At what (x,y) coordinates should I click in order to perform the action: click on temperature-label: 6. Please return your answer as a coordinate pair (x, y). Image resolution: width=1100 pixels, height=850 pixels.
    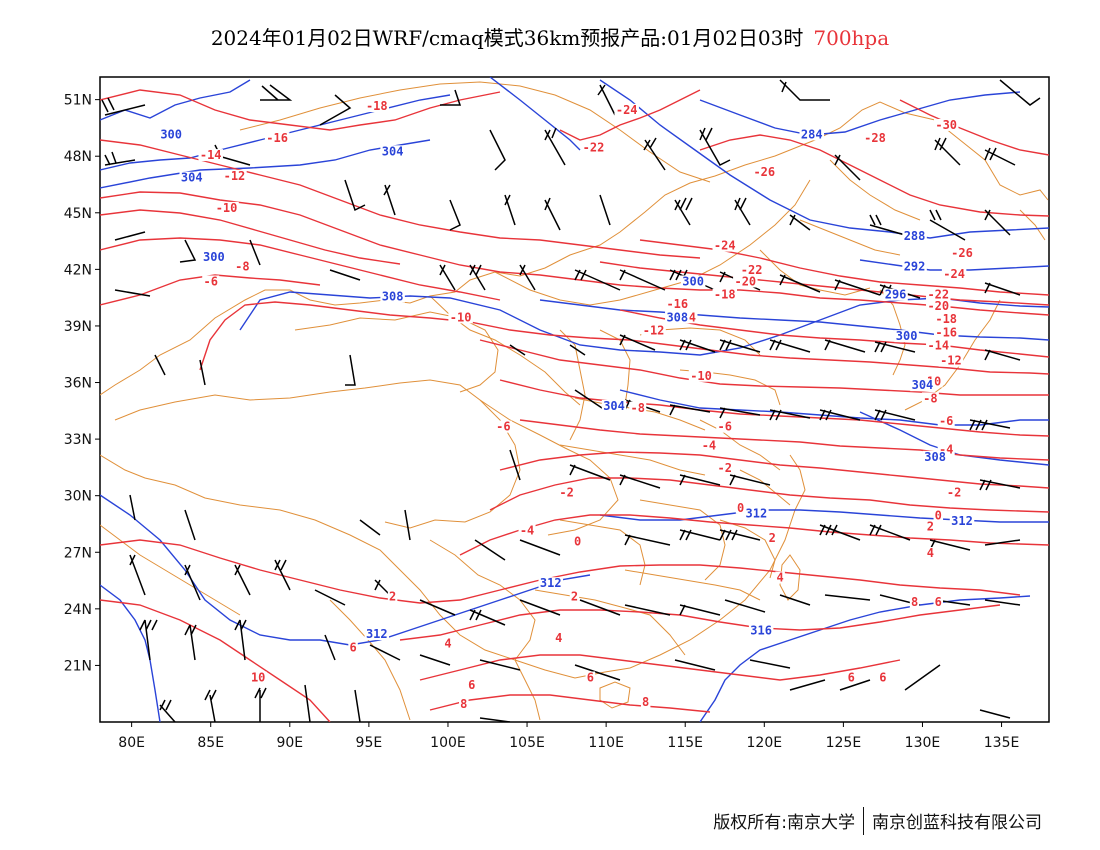
    Looking at the image, I should click on (851, 678).